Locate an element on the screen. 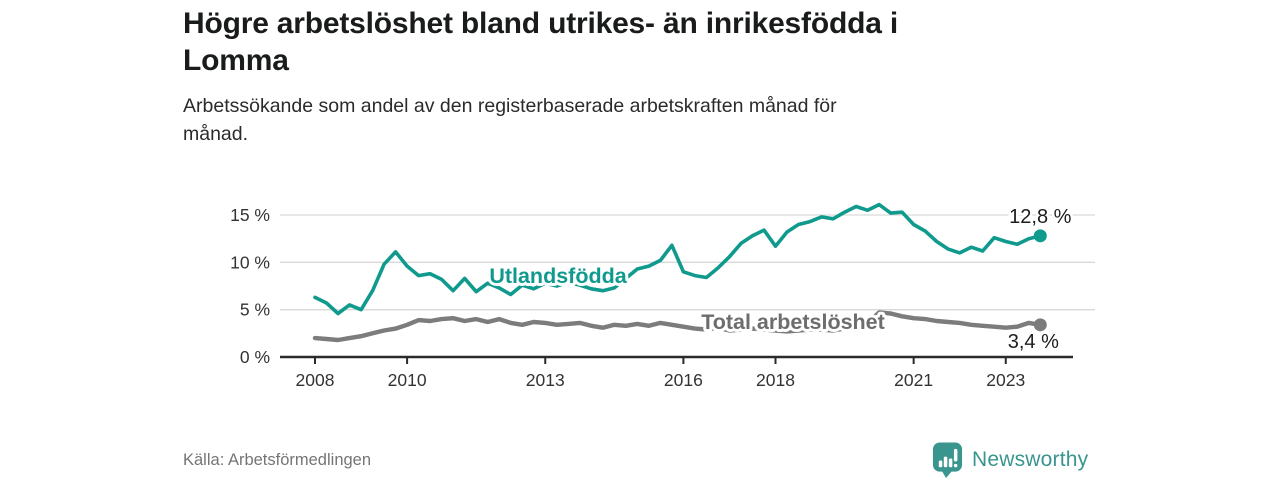  x-axis-tick-label: 2013 is located at coordinates (545, 380).